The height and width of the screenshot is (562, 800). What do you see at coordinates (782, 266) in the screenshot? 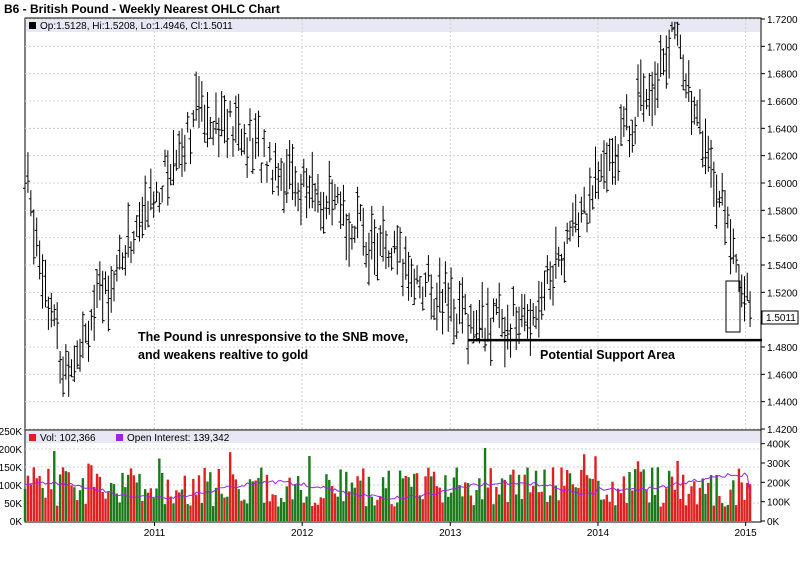
I see `price-tick-label: 1.5400` at bounding box center [782, 266].